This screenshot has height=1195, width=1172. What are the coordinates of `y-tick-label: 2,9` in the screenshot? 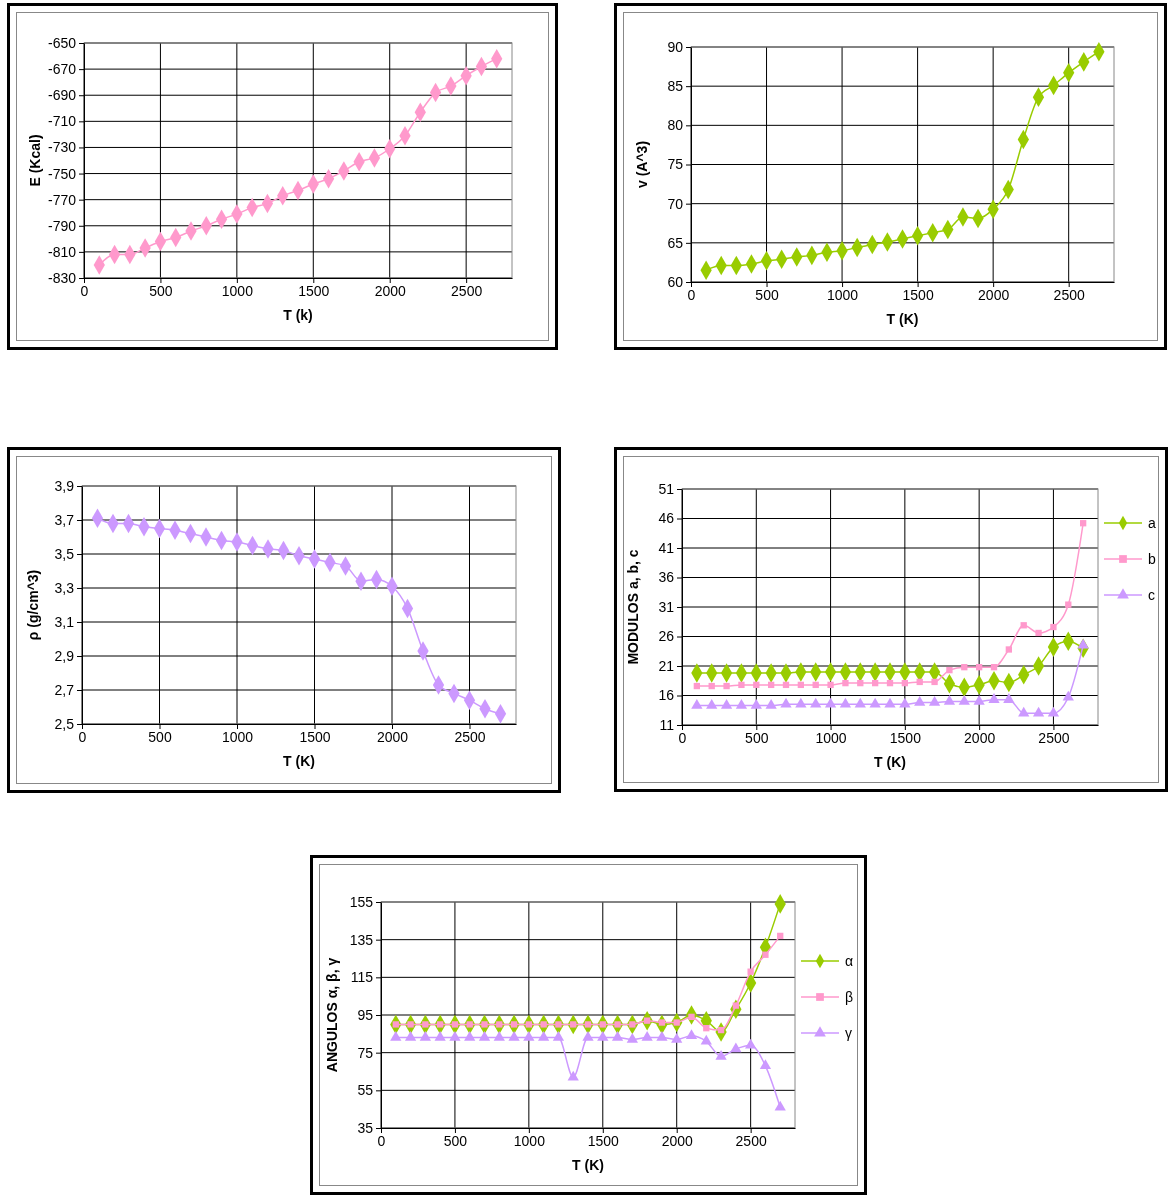 It's located at (64, 655).